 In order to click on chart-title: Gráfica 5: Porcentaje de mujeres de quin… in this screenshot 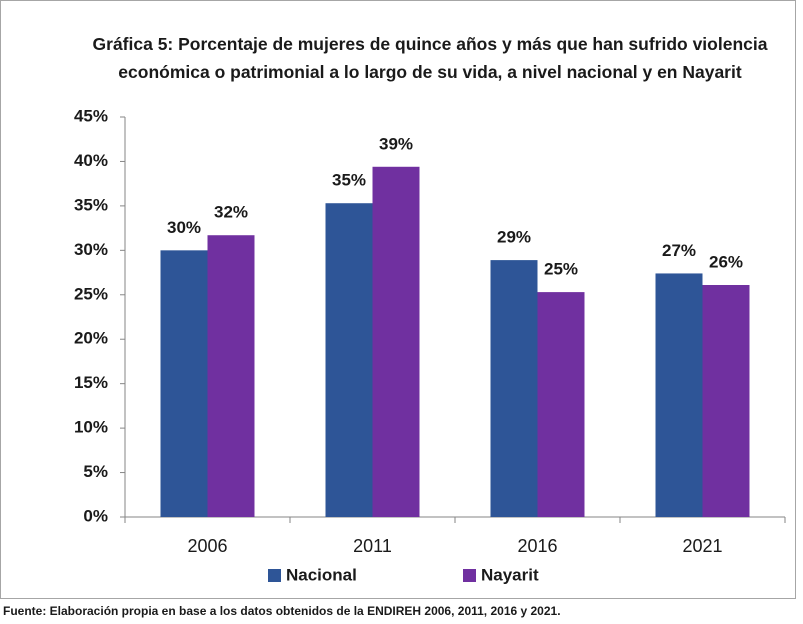, I will do `click(430, 58)`.